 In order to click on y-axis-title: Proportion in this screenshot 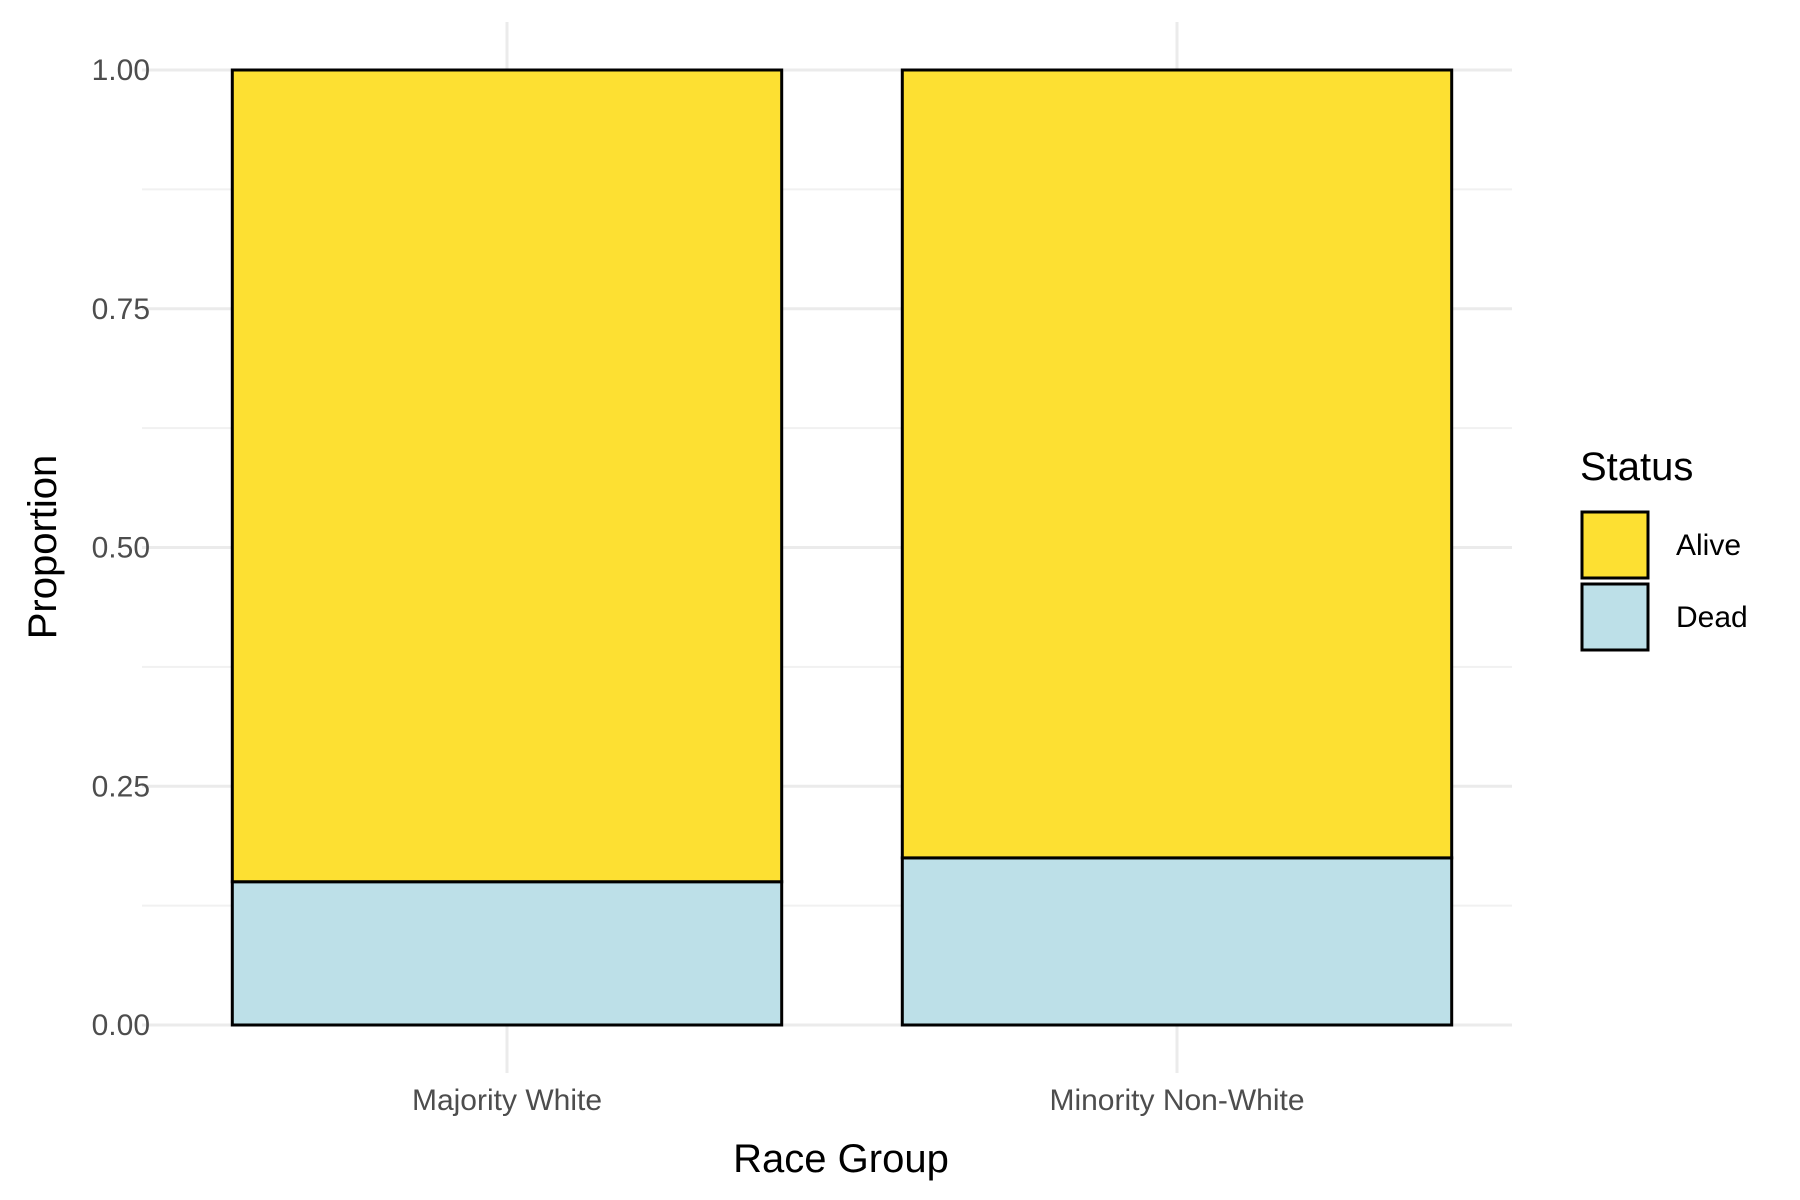, I will do `click(43, 547)`.